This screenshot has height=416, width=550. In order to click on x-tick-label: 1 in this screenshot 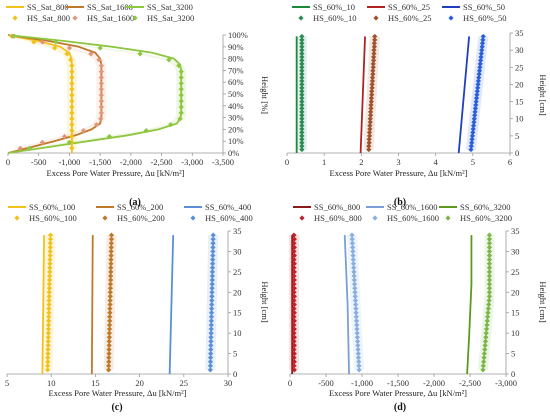, I will do `click(324, 162)`.